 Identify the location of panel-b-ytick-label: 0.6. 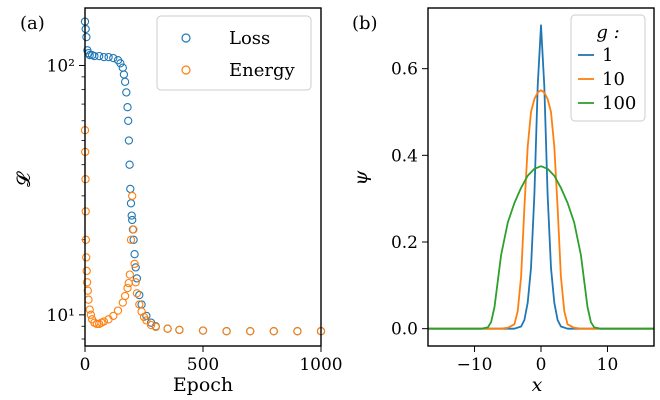
(404, 70).